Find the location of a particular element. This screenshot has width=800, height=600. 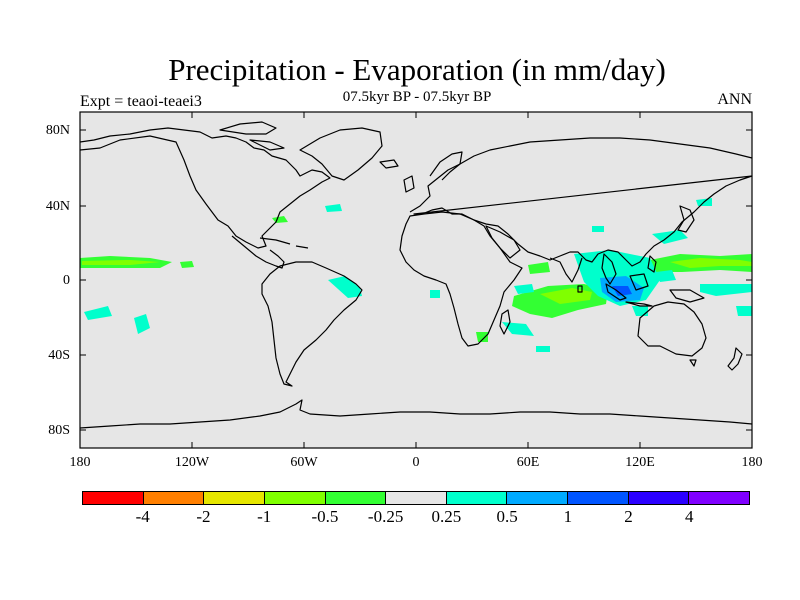

lon-tick-180w: 180 is located at coordinates (80, 462).